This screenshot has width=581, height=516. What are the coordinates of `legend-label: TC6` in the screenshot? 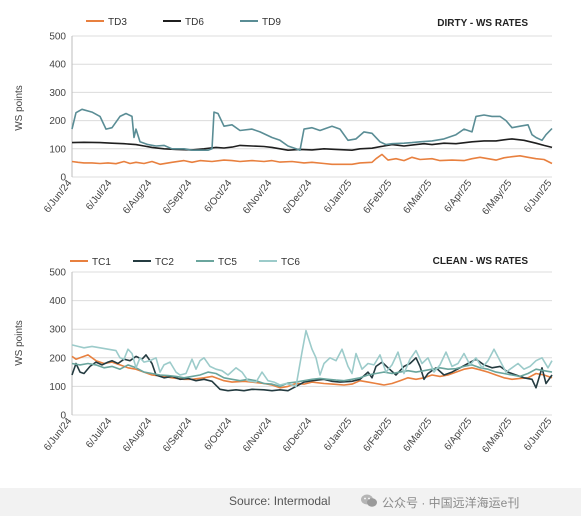 It's located at (290, 262).